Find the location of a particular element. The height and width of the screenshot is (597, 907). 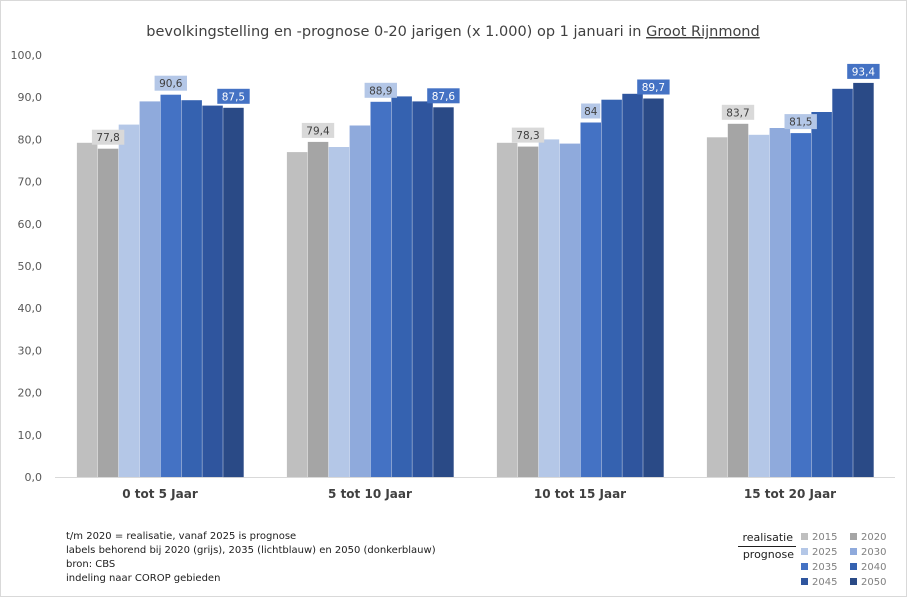

data-label: 84 is located at coordinates (591, 112).